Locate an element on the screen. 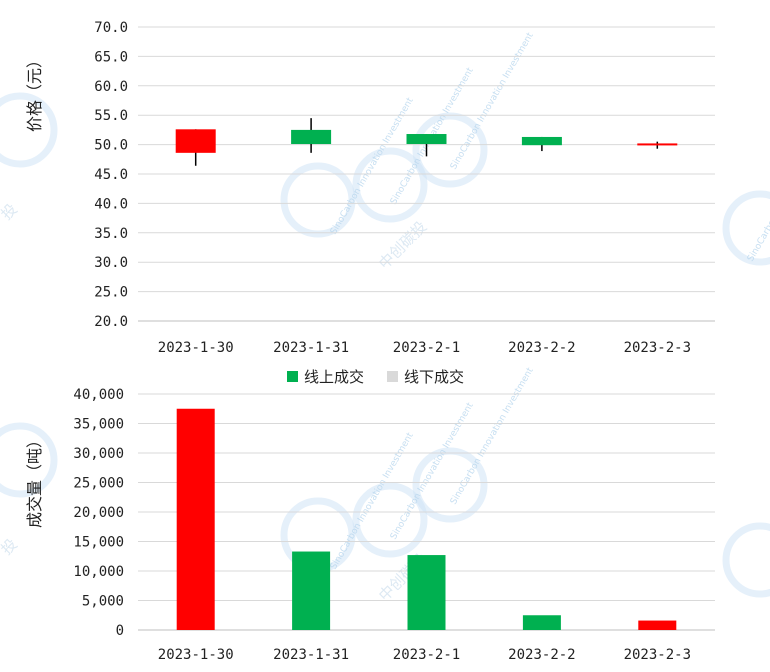  volume-legend: 线上成交 线下成交 is located at coordinates (375, 377).